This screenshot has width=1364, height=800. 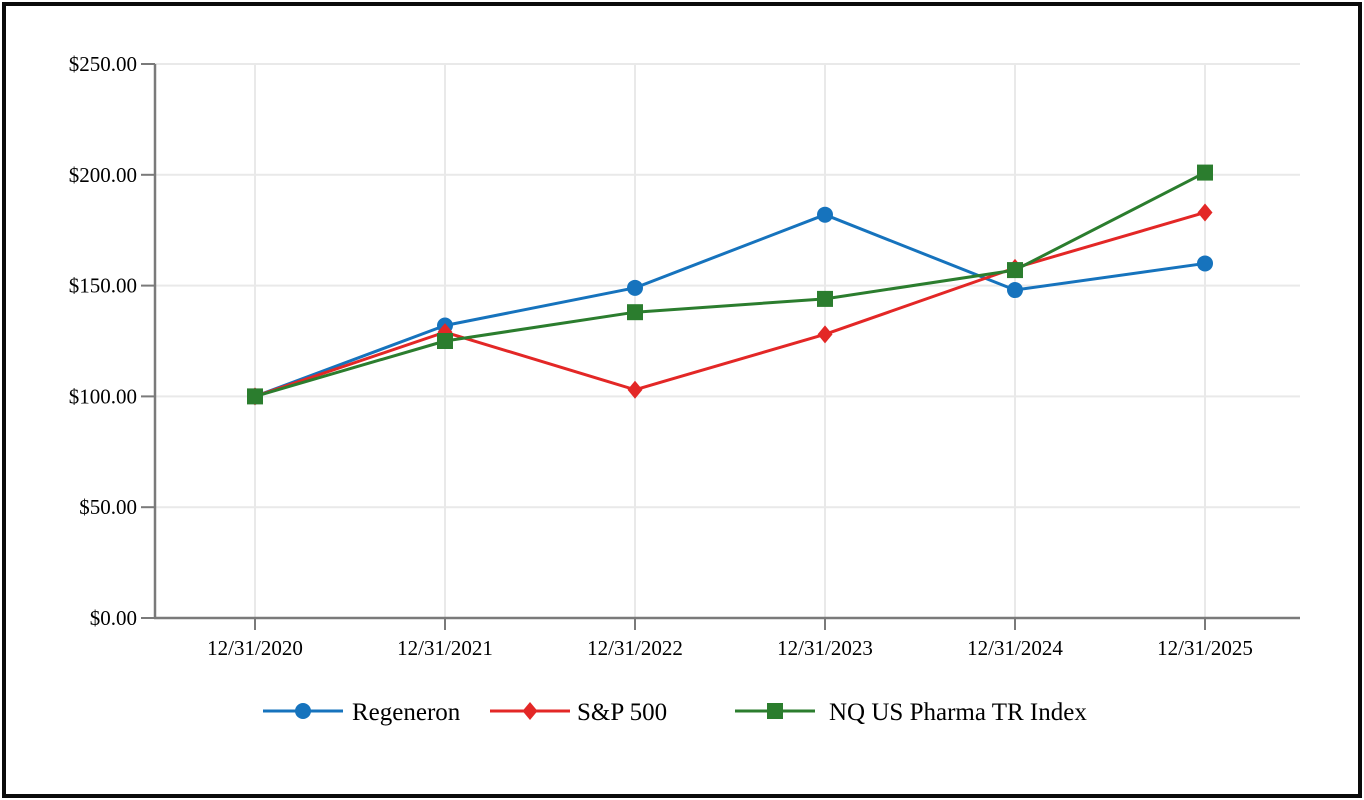 I want to click on legend-label: Regeneron, so click(x=406, y=712).